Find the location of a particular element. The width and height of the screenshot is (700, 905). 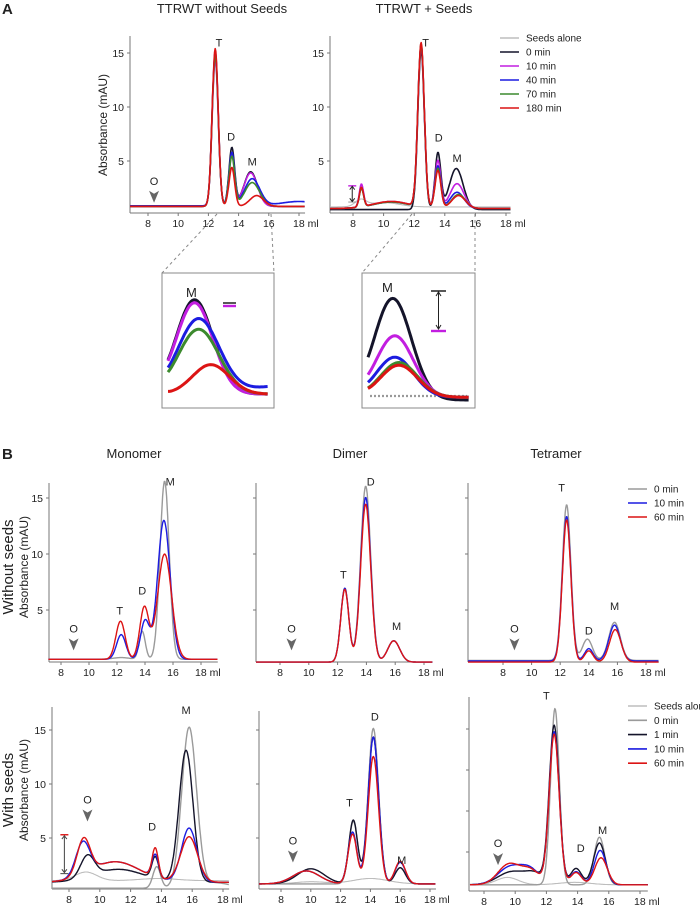

inset-right-box is located at coordinates (418, 340).